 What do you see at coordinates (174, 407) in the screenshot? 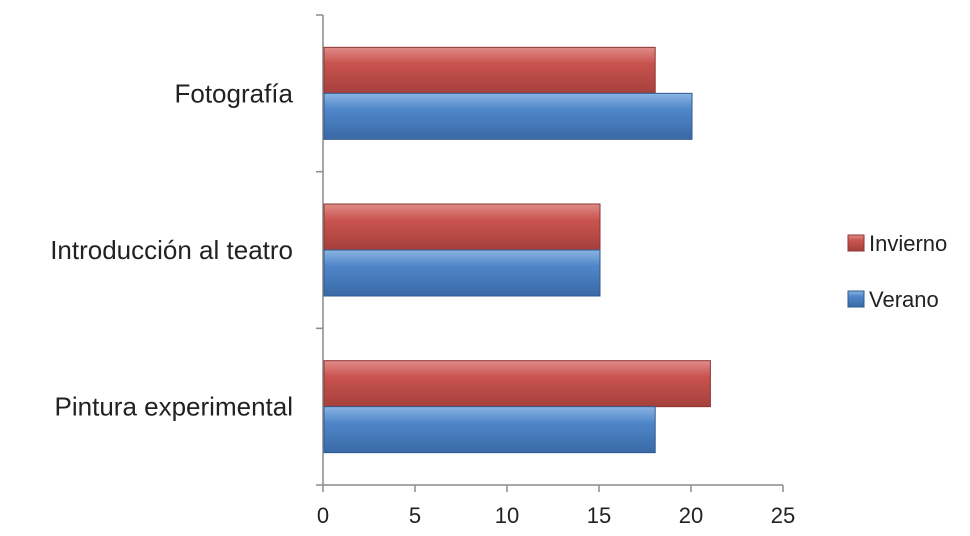
I see `category-label-pintura-experimental: Pintura experimental` at bounding box center [174, 407].